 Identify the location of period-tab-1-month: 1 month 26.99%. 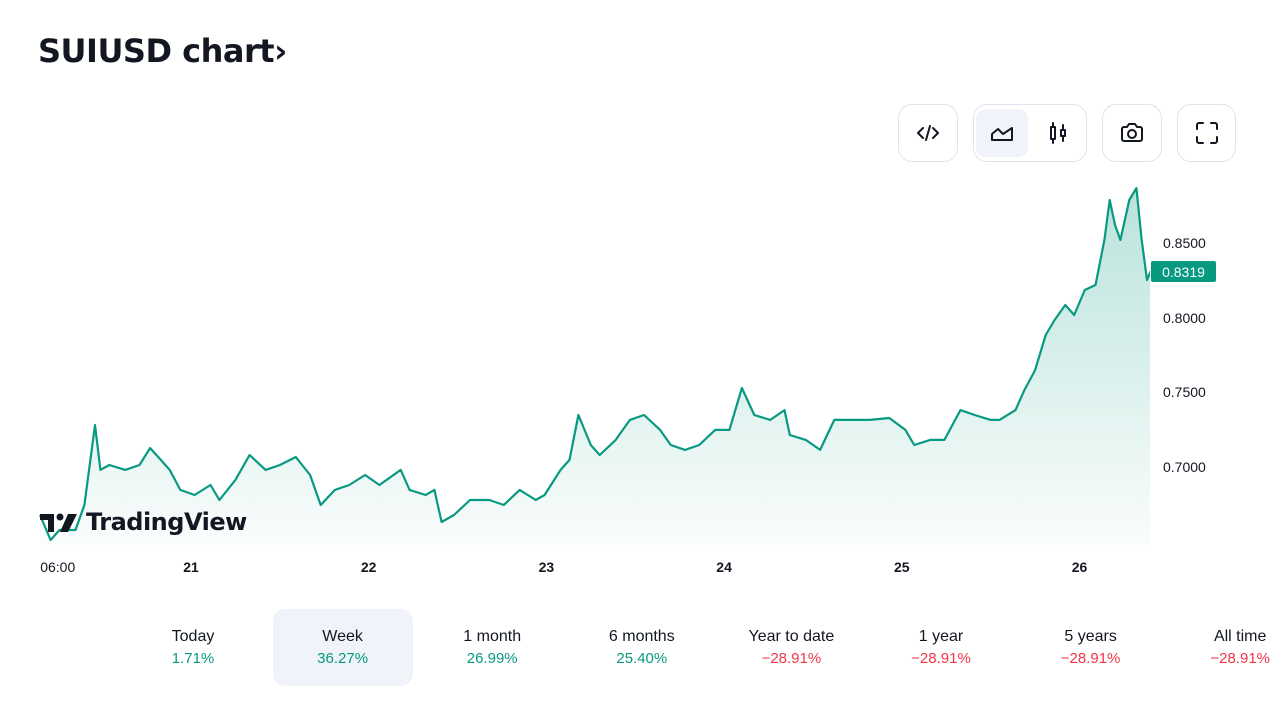
(492, 647).